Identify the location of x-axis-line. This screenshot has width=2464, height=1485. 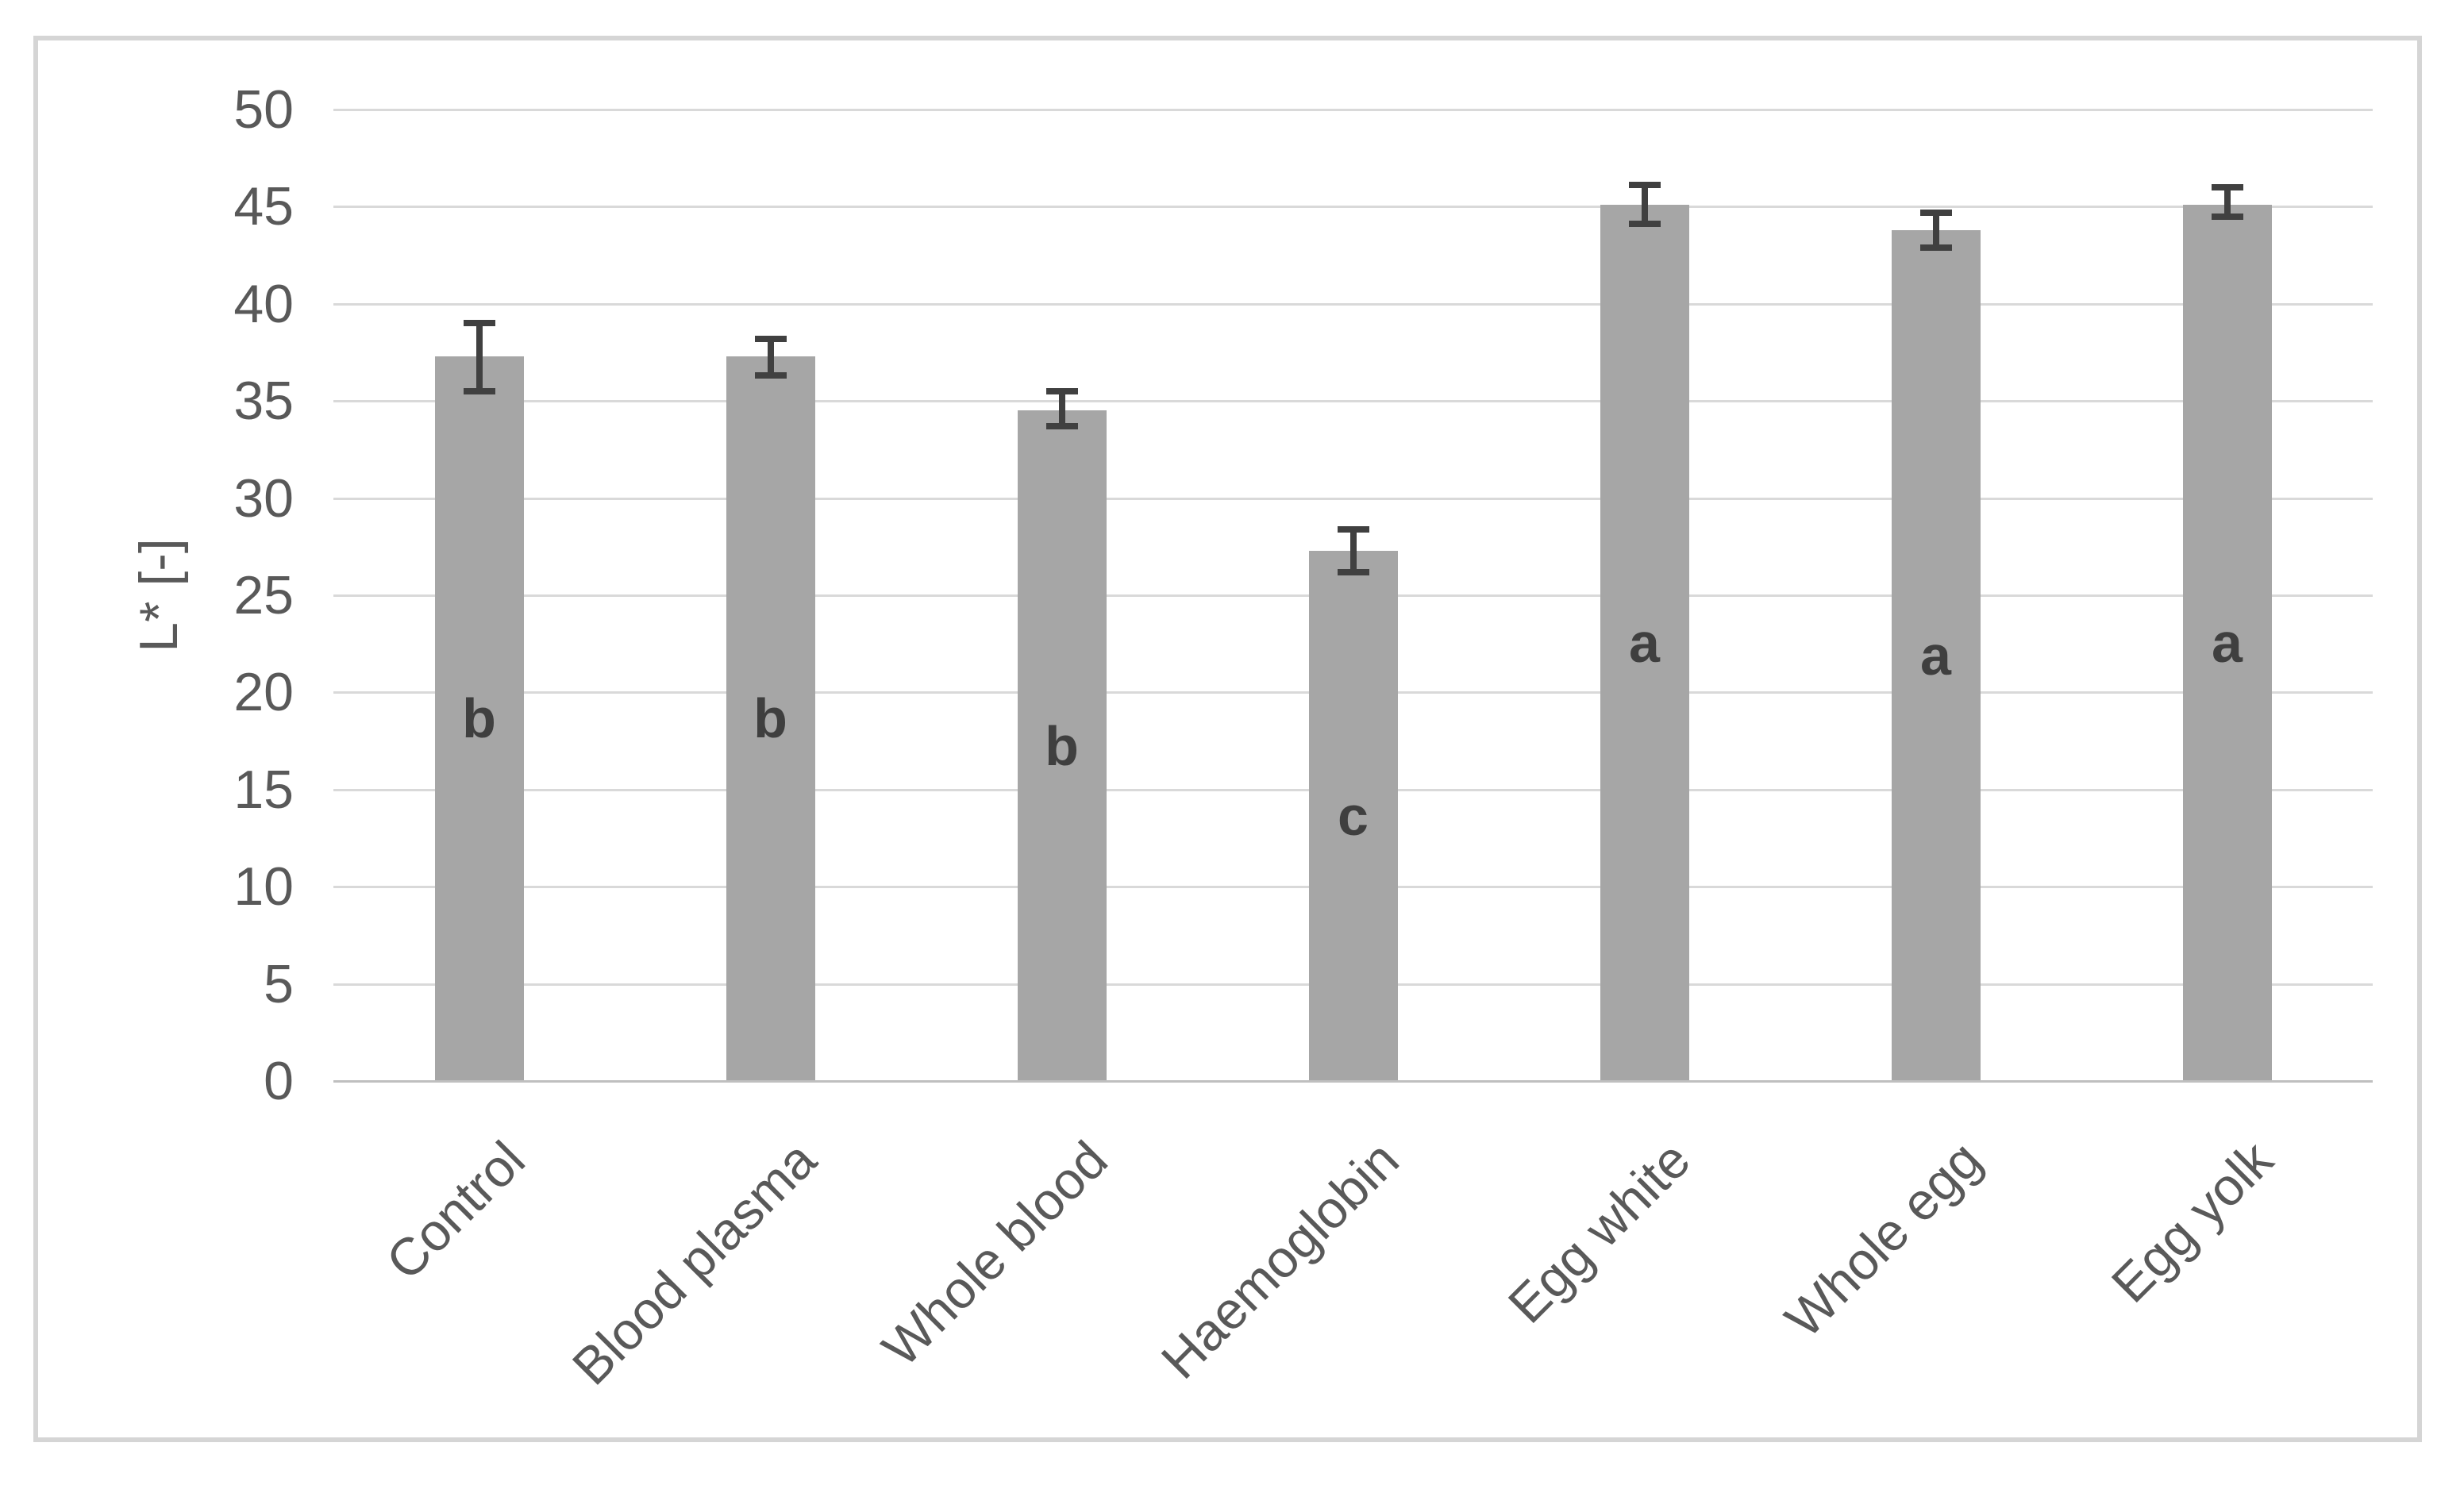
(1353, 1081).